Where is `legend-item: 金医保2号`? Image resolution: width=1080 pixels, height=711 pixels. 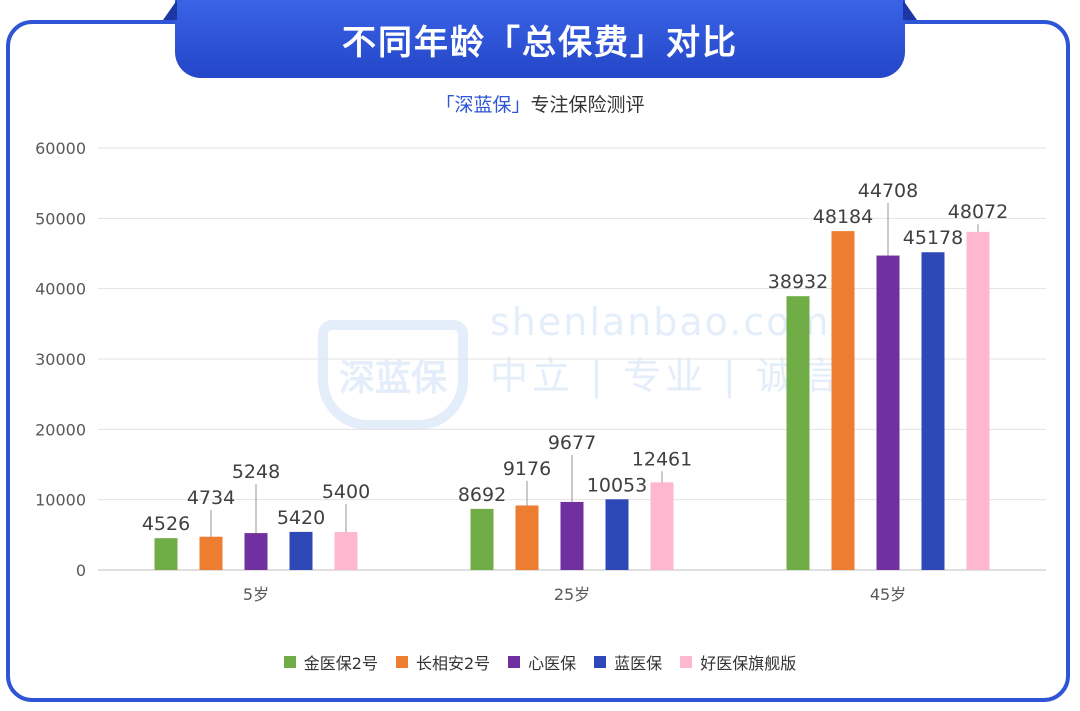
legend-item: 金医保2号 is located at coordinates (330, 662).